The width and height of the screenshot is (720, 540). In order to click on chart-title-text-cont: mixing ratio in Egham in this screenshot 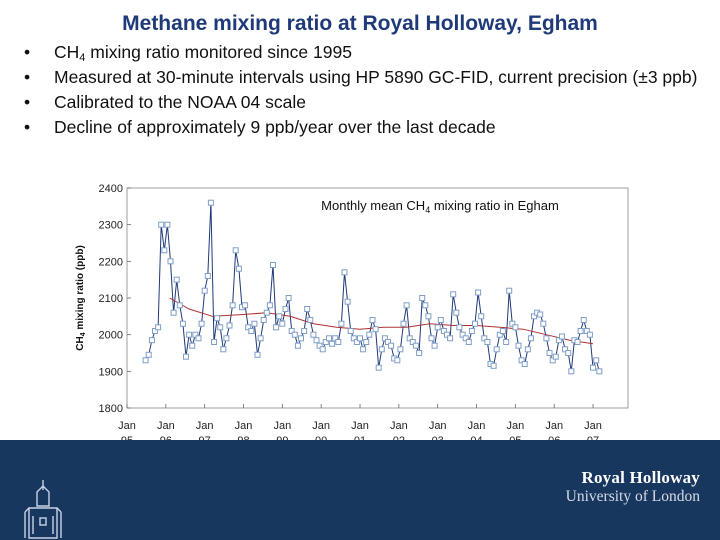, I will do `click(494, 205)`.